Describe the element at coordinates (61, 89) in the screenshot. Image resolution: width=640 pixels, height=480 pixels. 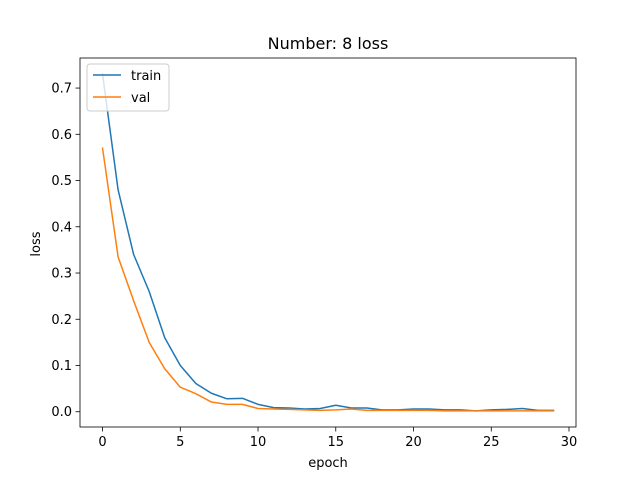
I see `y-tick-label: 0.7` at that location.